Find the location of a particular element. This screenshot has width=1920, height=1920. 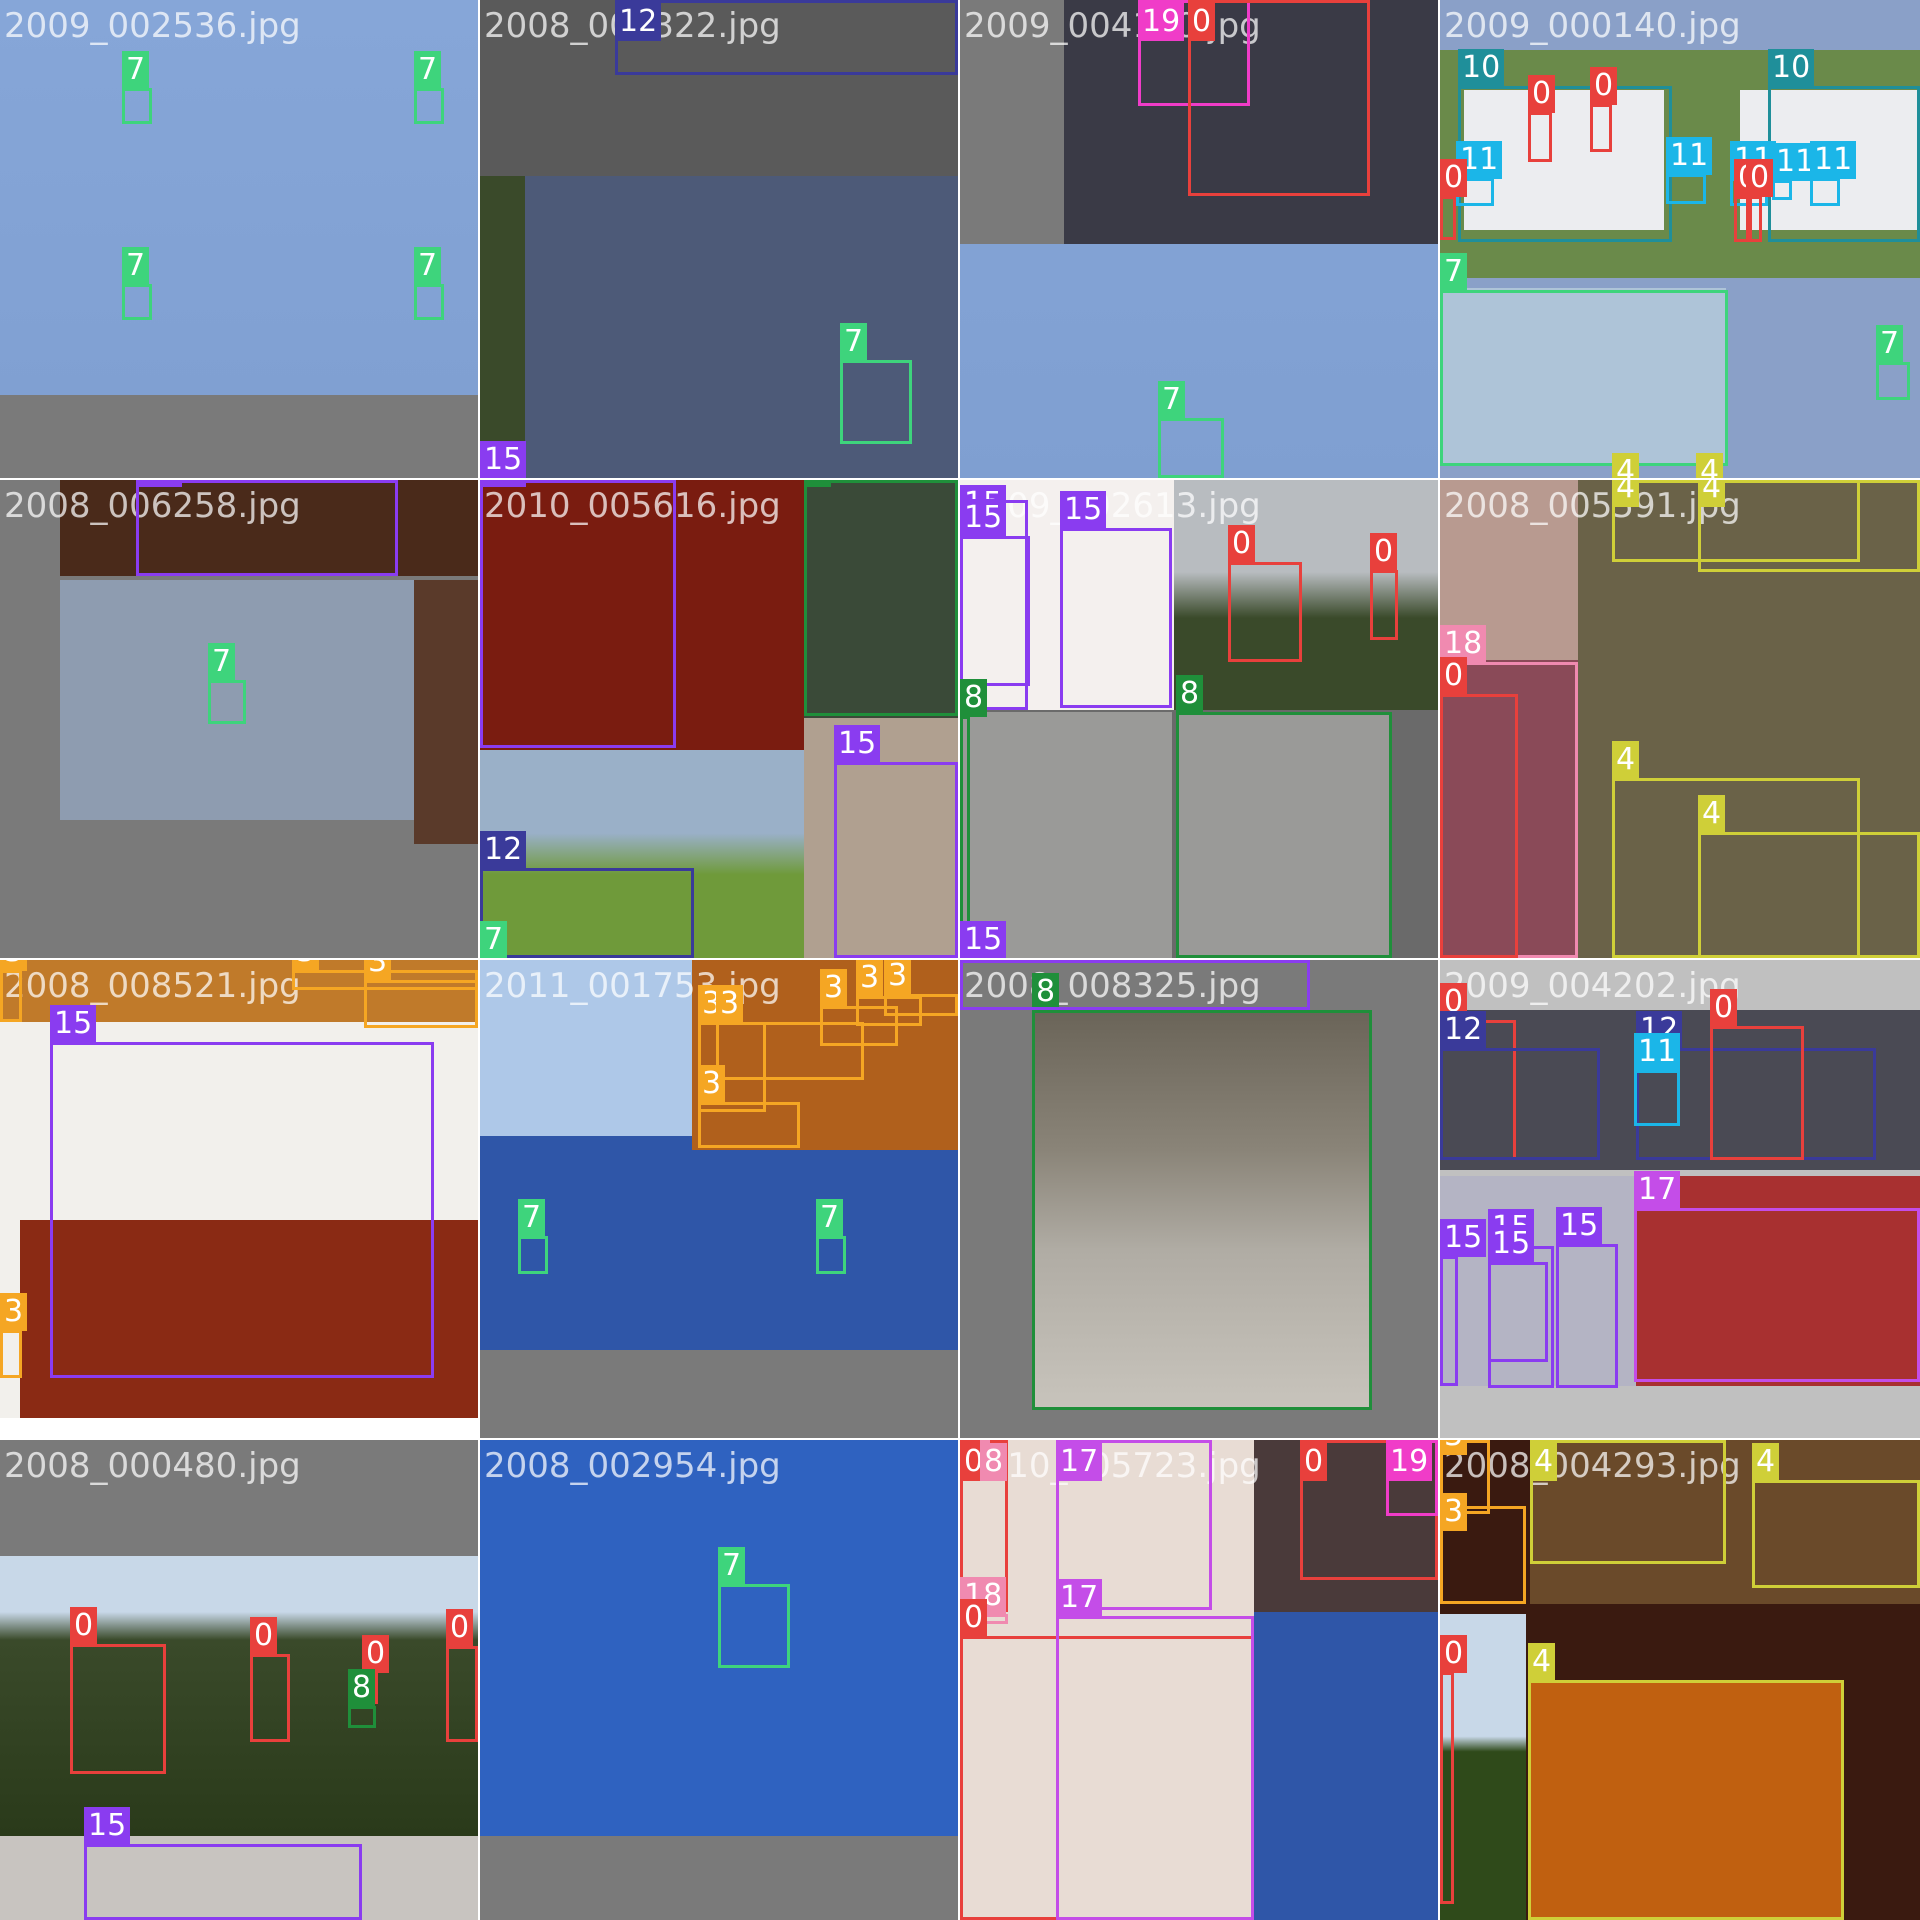

detection-box: 19 is located at coordinates (1412, 1478).